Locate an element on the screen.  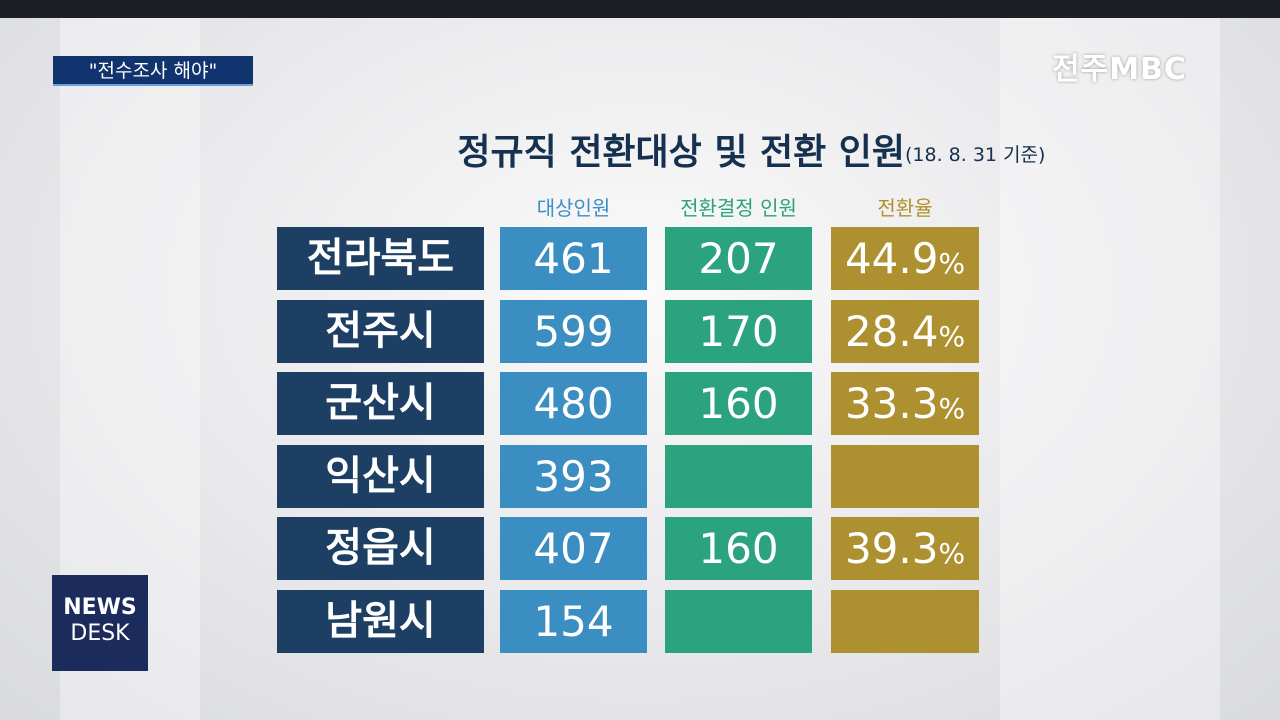
column-header: 전환결정 인원 is located at coordinates (738, 208).